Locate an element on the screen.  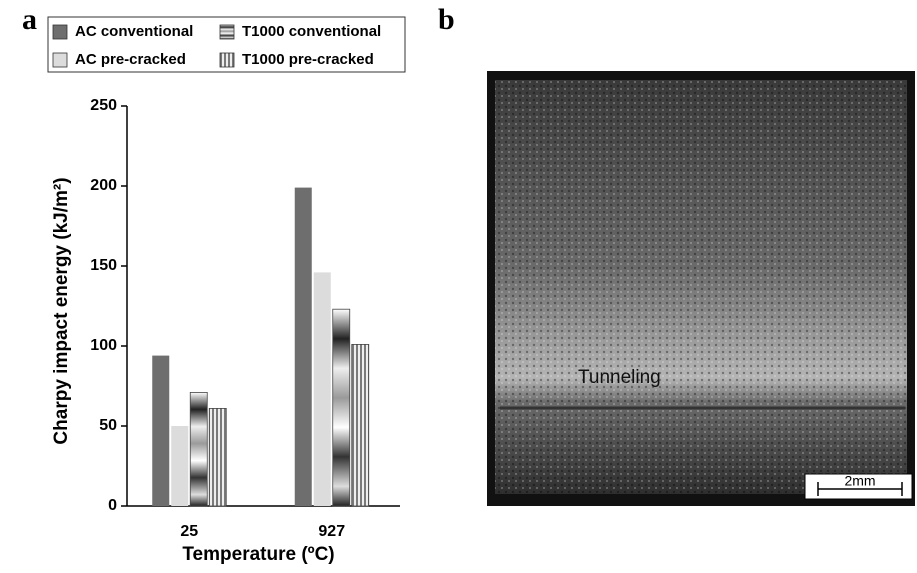
y-tick-label: 150 is located at coordinates (103, 265).